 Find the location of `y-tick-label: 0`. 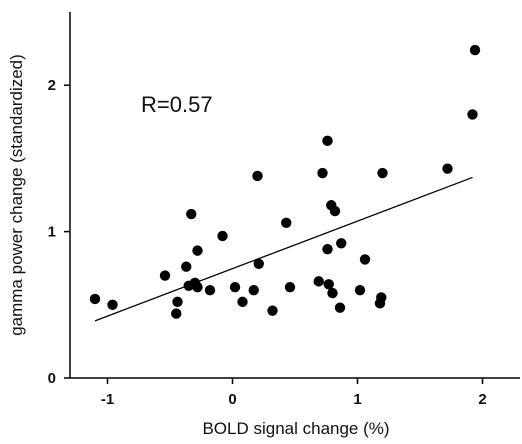

y-tick-label: 0 is located at coordinates (52, 378).